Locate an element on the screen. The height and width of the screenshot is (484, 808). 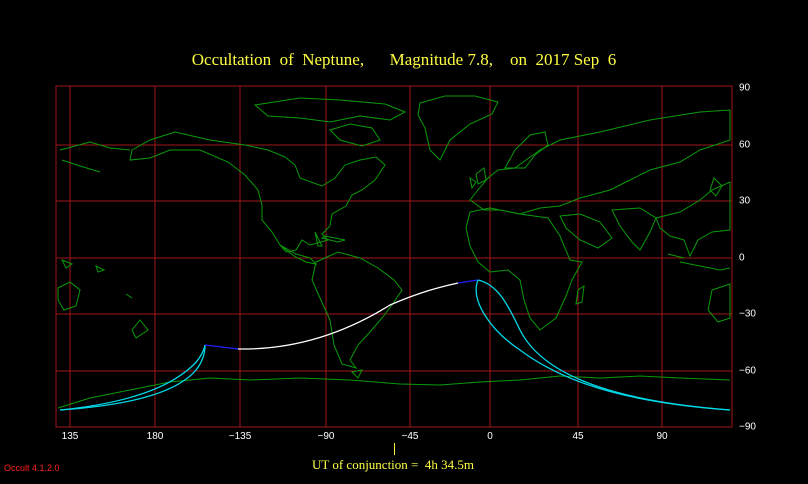
path-limit-east-inner is located at coordinates (603, 345).